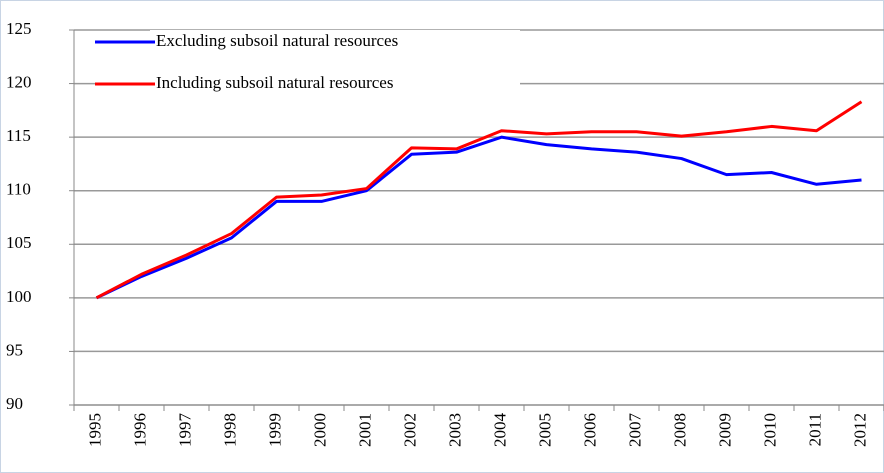 The image size is (884, 473). Describe the element at coordinates (859, 430) in the screenshot. I see `x-tick-label: 2012` at that location.